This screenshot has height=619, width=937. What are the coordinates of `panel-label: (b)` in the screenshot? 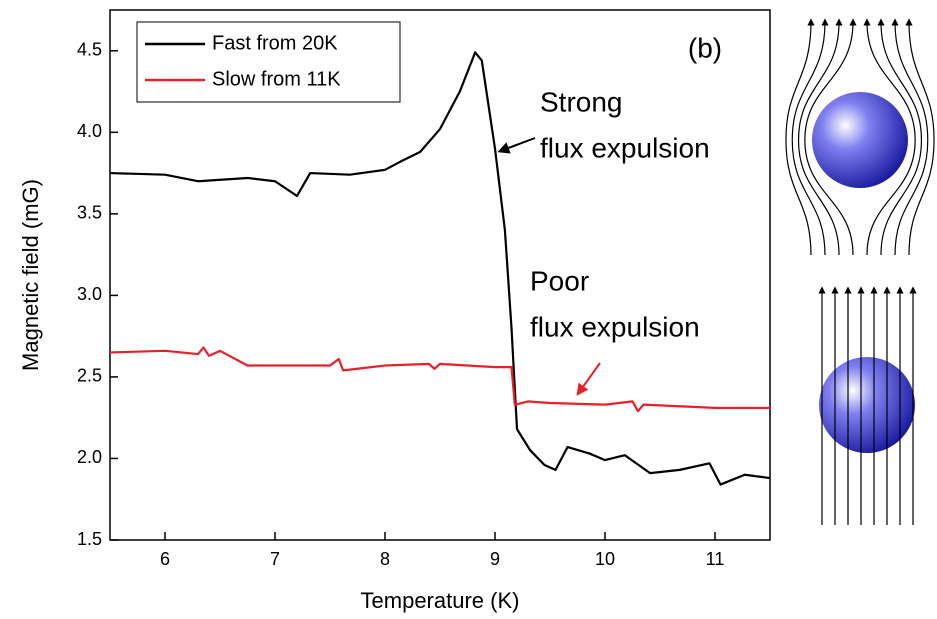 It's located at (705, 47).